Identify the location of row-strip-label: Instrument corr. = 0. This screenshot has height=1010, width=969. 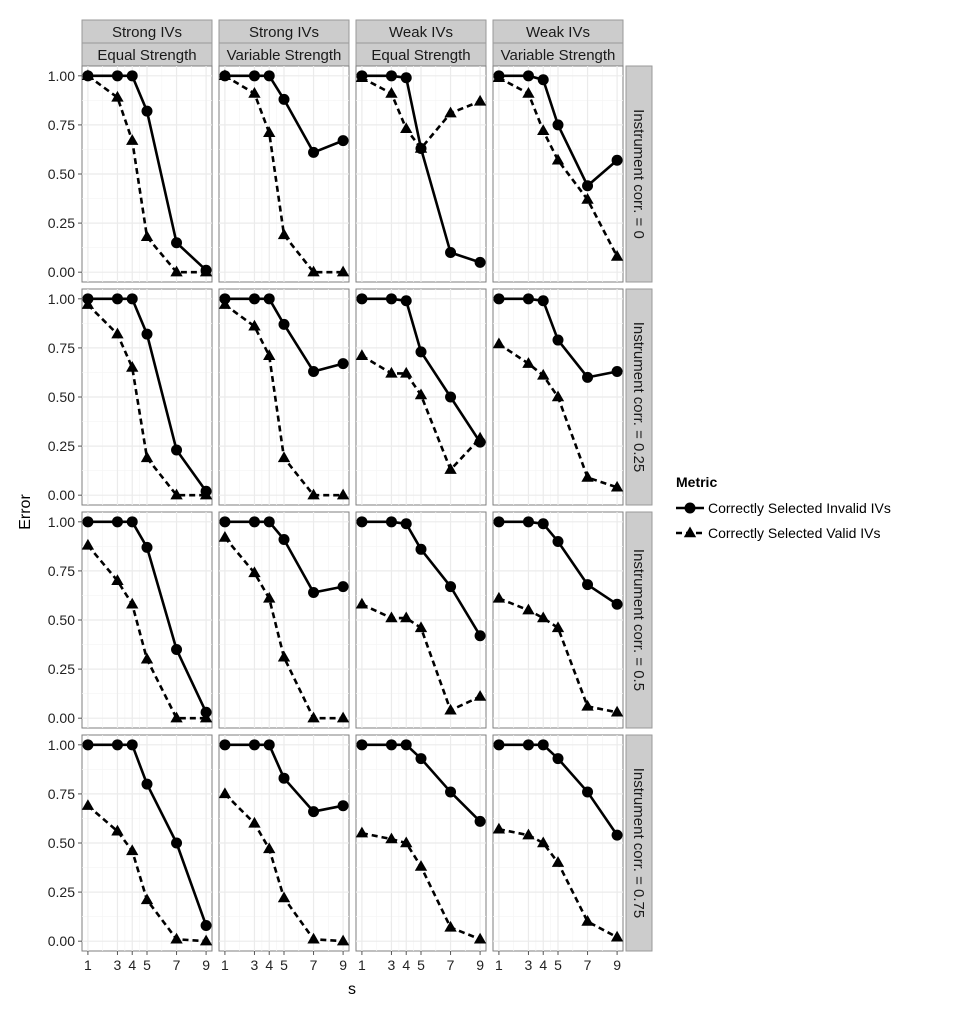
(638, 174).